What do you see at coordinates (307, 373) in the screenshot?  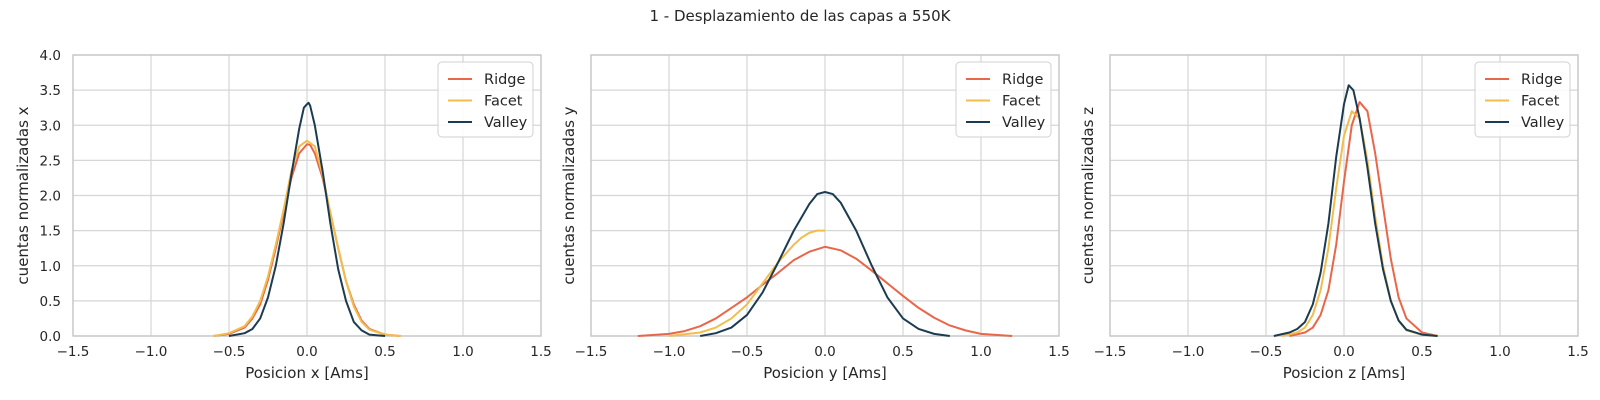 I see `x-axis-label: Posicion x [Ams]` at bounding box center [307, 373].